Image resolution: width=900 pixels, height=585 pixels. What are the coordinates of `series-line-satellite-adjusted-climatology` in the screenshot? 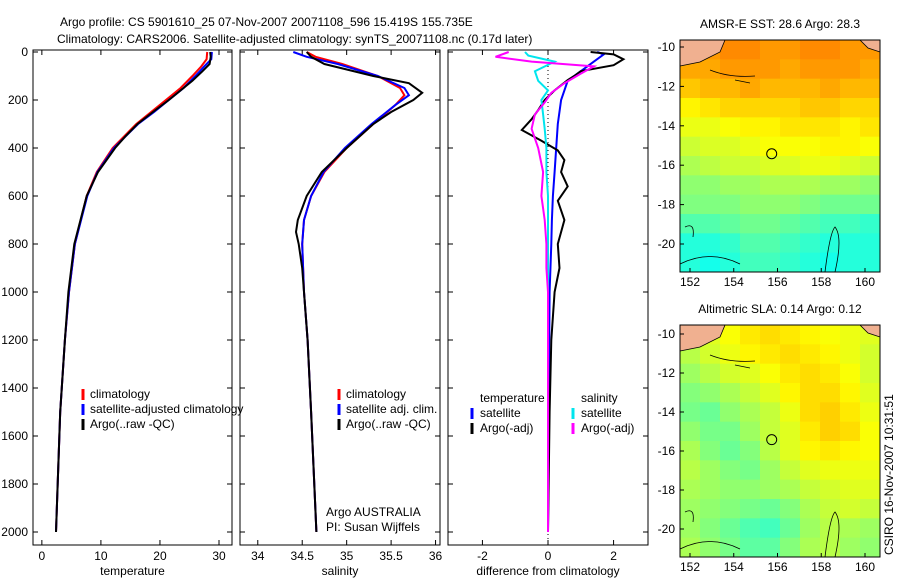 It's located at (134, 292).